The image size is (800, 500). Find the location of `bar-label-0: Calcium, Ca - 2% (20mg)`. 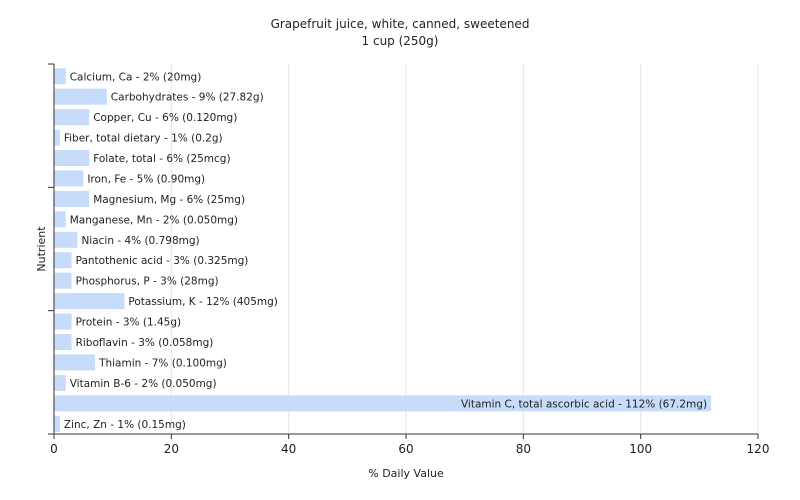

bar-label-0: Calcium, Ca - 2% (20mg) is located at coordinates (136, 77).